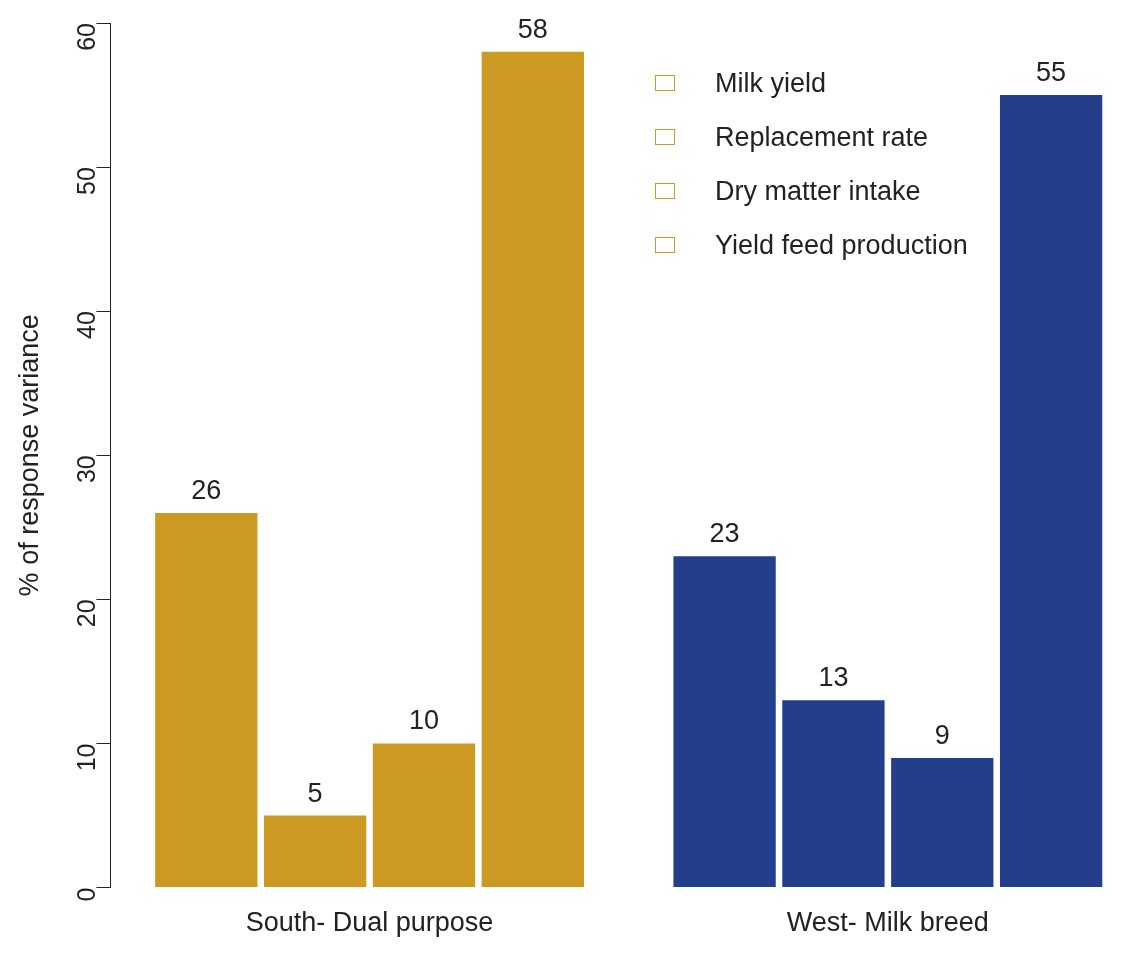  Describe the element at coordinates (822, 137) in the screenshot. I see `legend-label: Replacement rate` at that location.